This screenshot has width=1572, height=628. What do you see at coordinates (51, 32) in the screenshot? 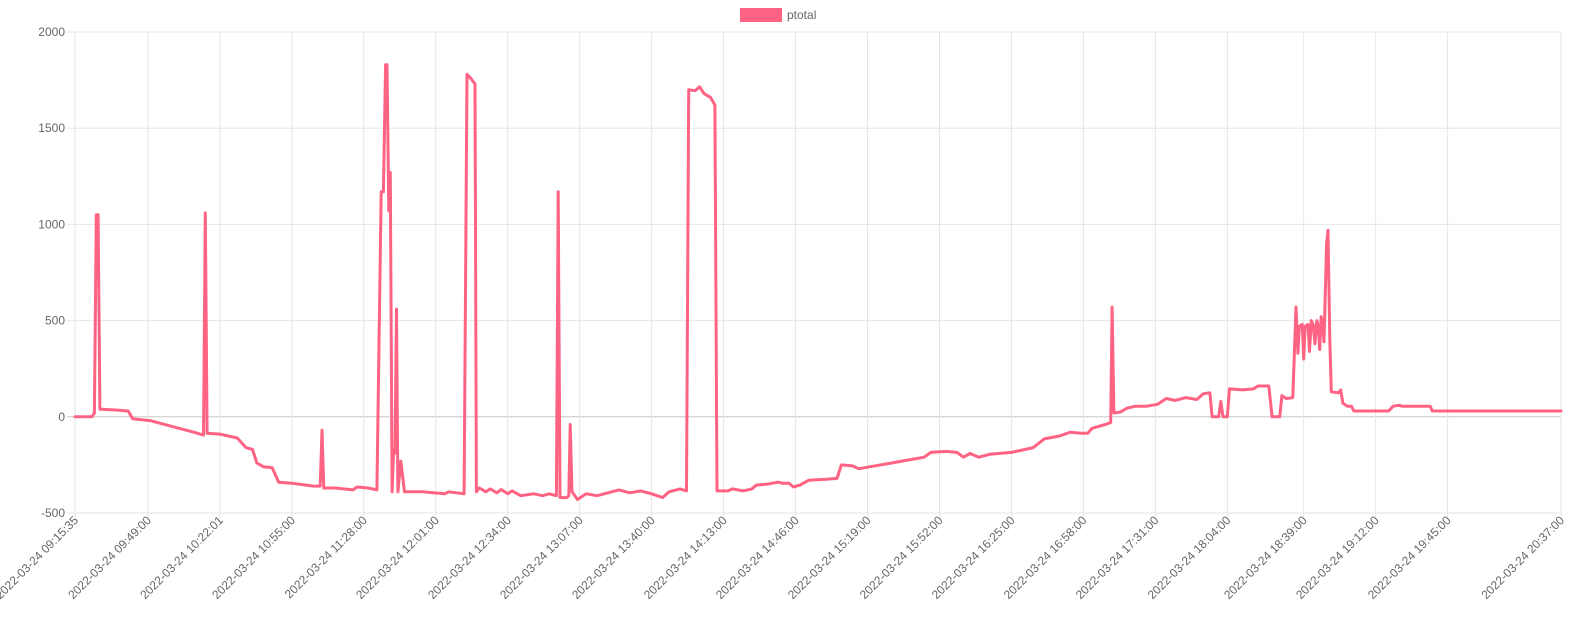
I see `y-tick-label: 2000` at bounding box center [51, 32].